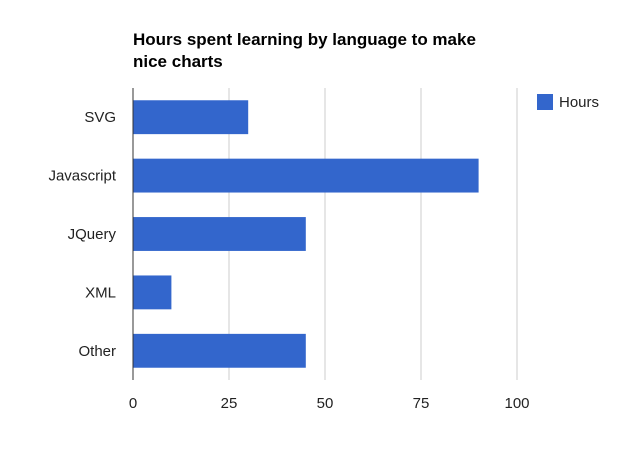  What do you see at coordinates (82, 176) in the screenshot?
I see `y-tick-label-javascript: Javascript` at bounding box center [82, 176].